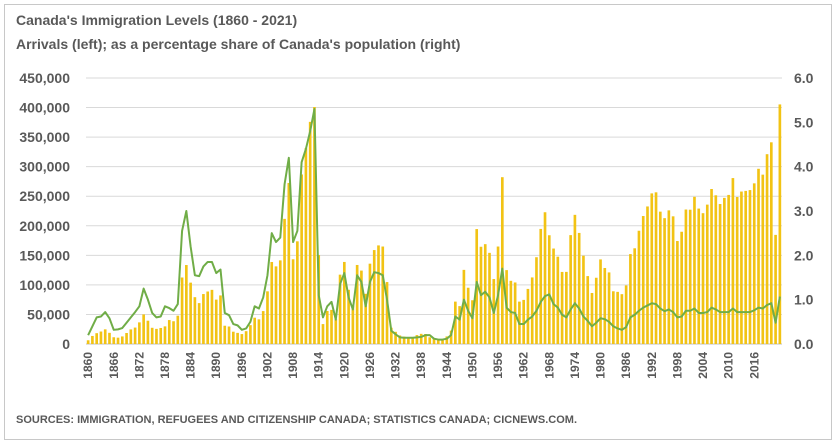  I want to click on x-tick-label: 1950, so click(472, 365).